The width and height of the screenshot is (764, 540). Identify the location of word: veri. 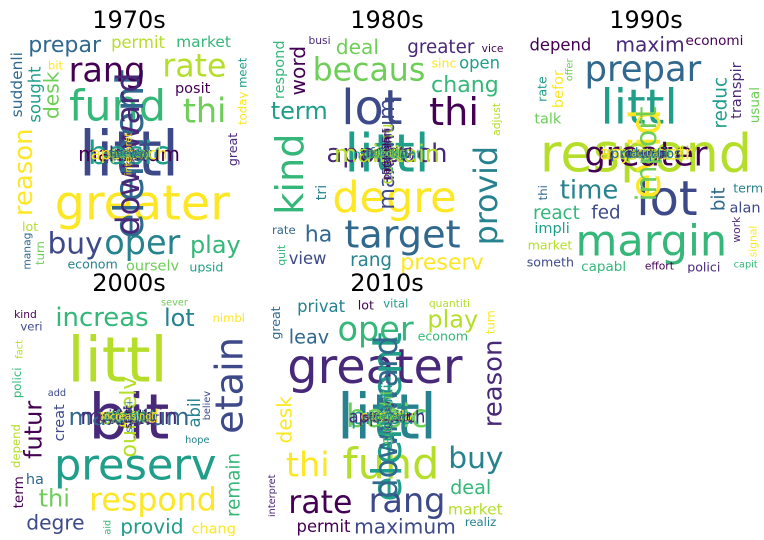
(31, 327).